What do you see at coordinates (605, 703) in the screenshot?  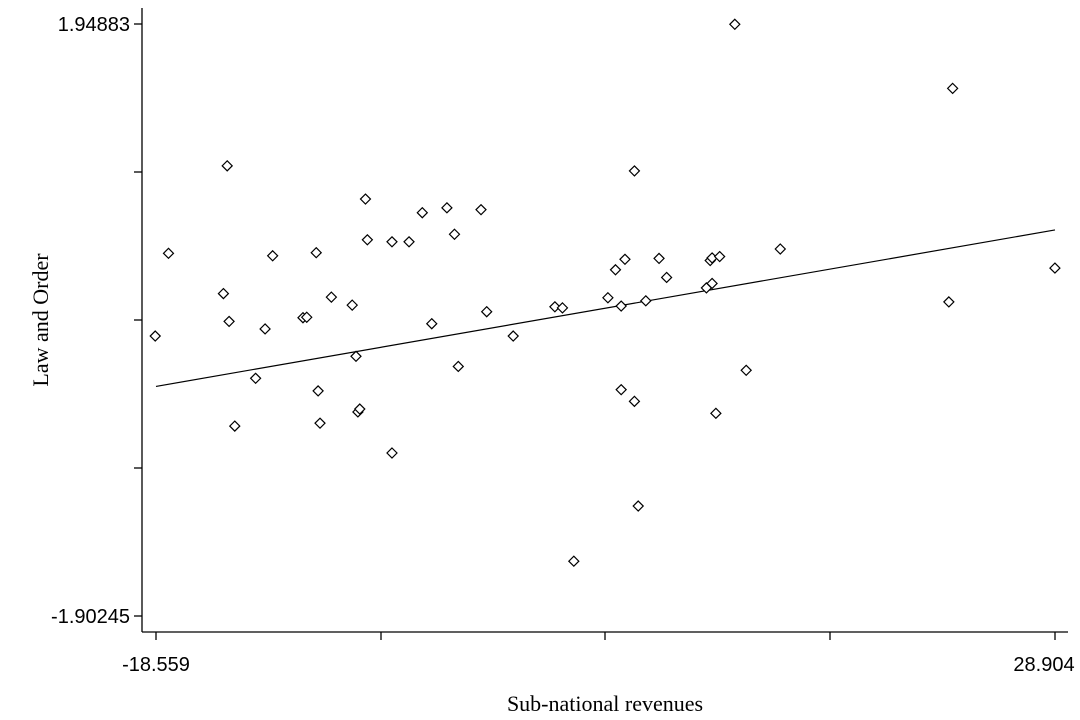 I see `x-axis-title: Sub-national revenues` at bounding box center [605, 703].